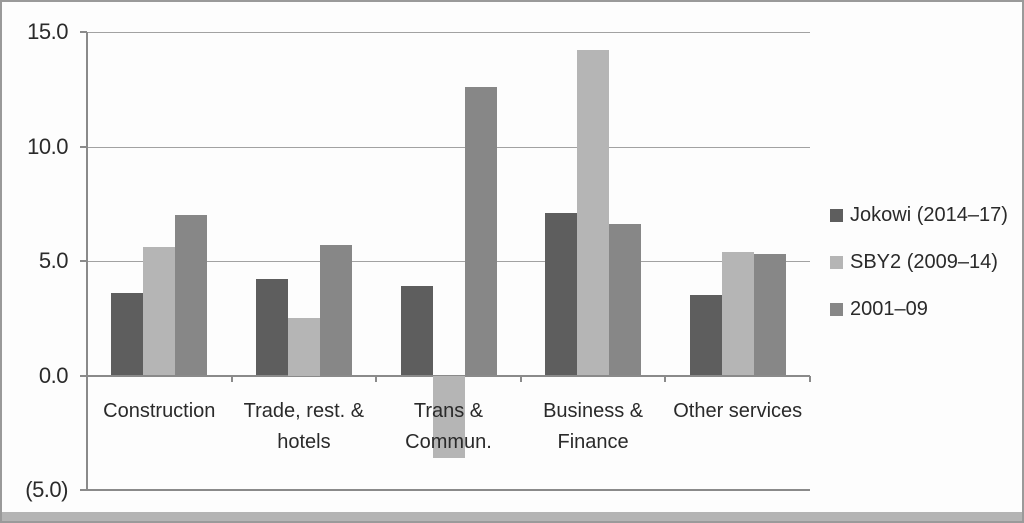 The image size is (1024, 523). What do you see at coordinates (47, 31) in the screenshot?
I see `y-axis-tick-label: 15.0` at bounding box center [47, 31].